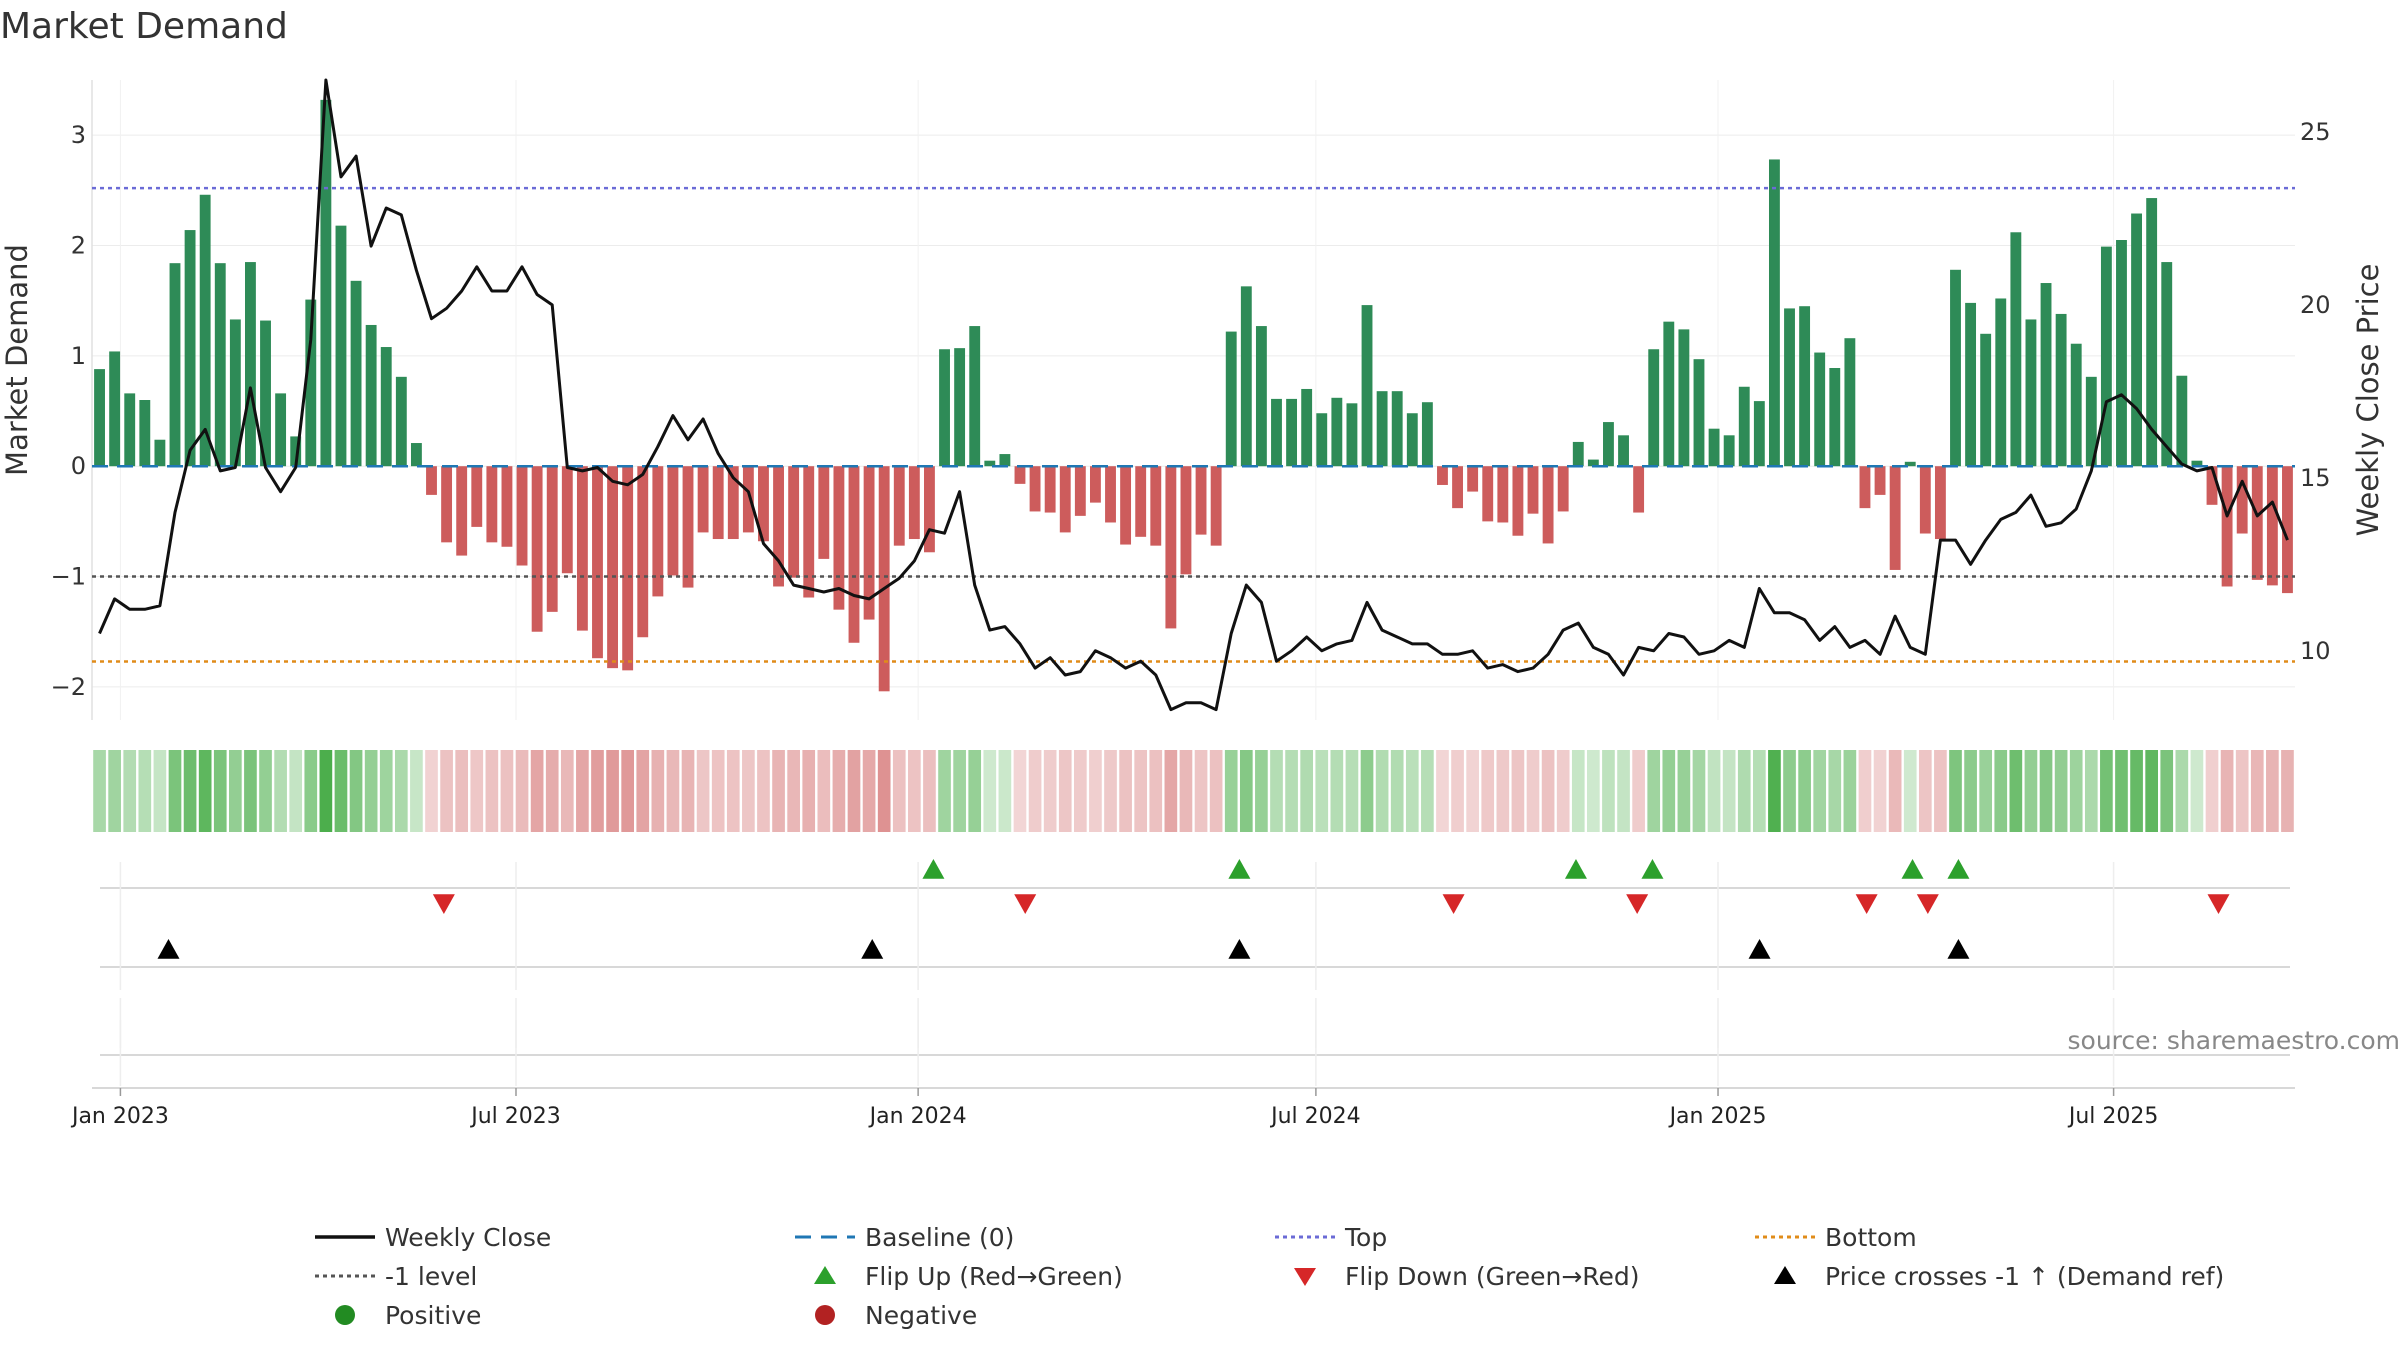 The width and height of the screenshot is (2400, 1350). I want to click on legend-label: Bottom, so click(1871, 1237).